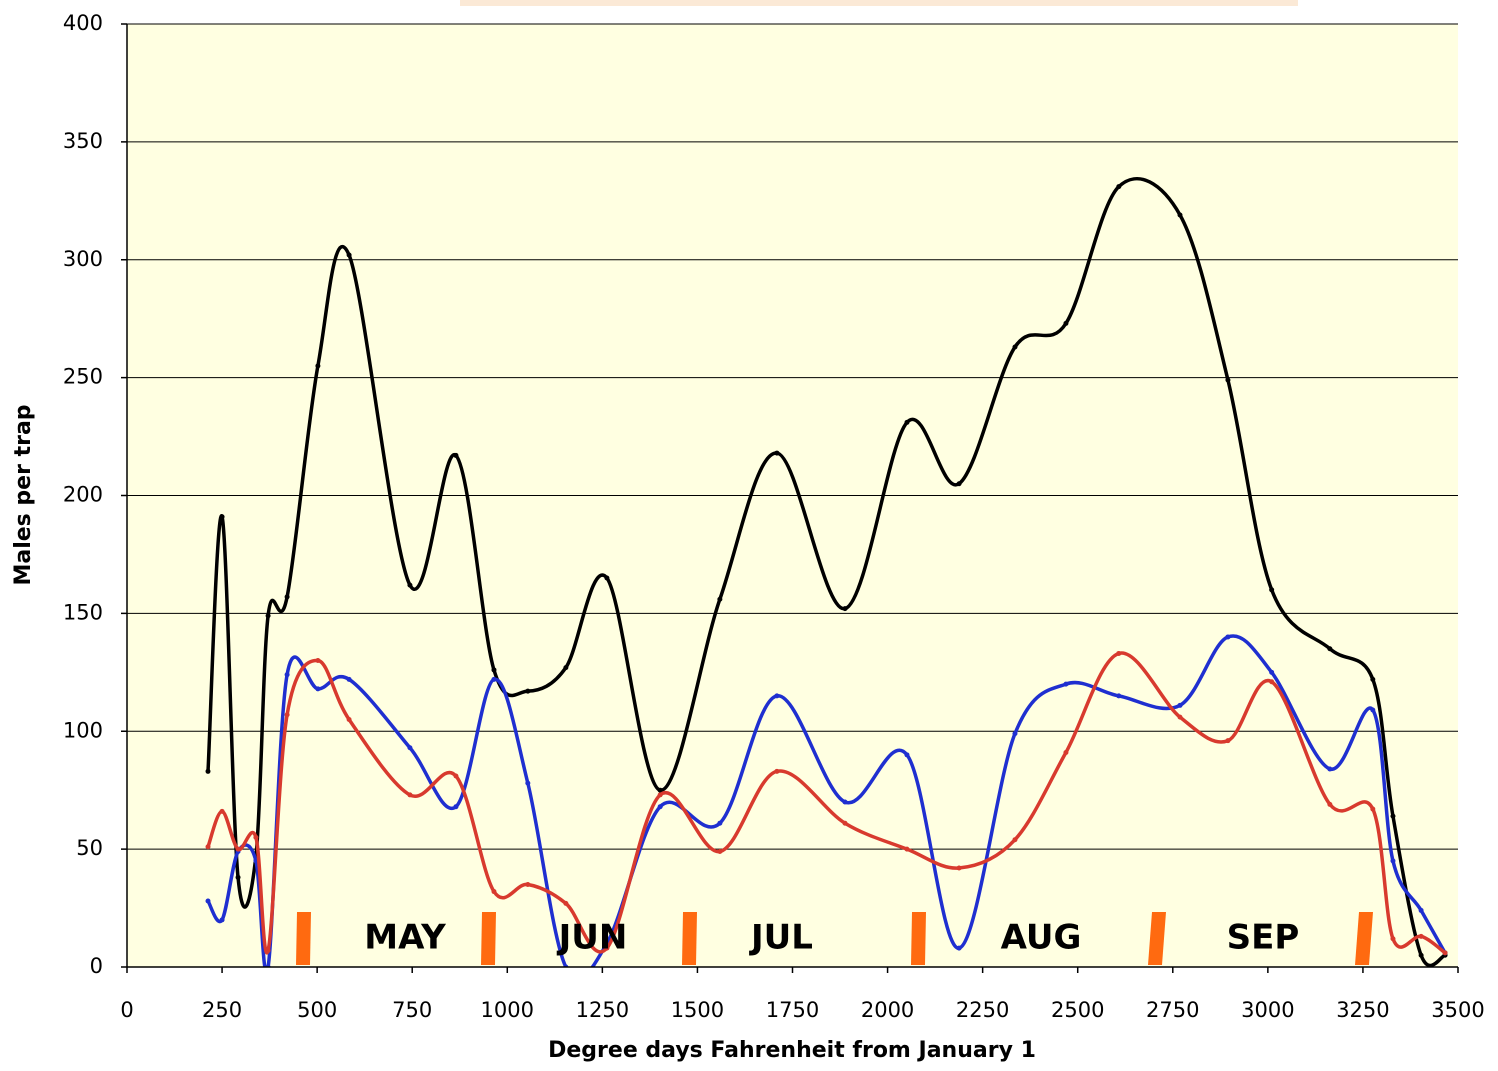 The width and height of the screenshot is (1498, 1071). Describe the element at coordinates (83, 730) in the screenshot. I see `y-tick-label: 100` at that location.